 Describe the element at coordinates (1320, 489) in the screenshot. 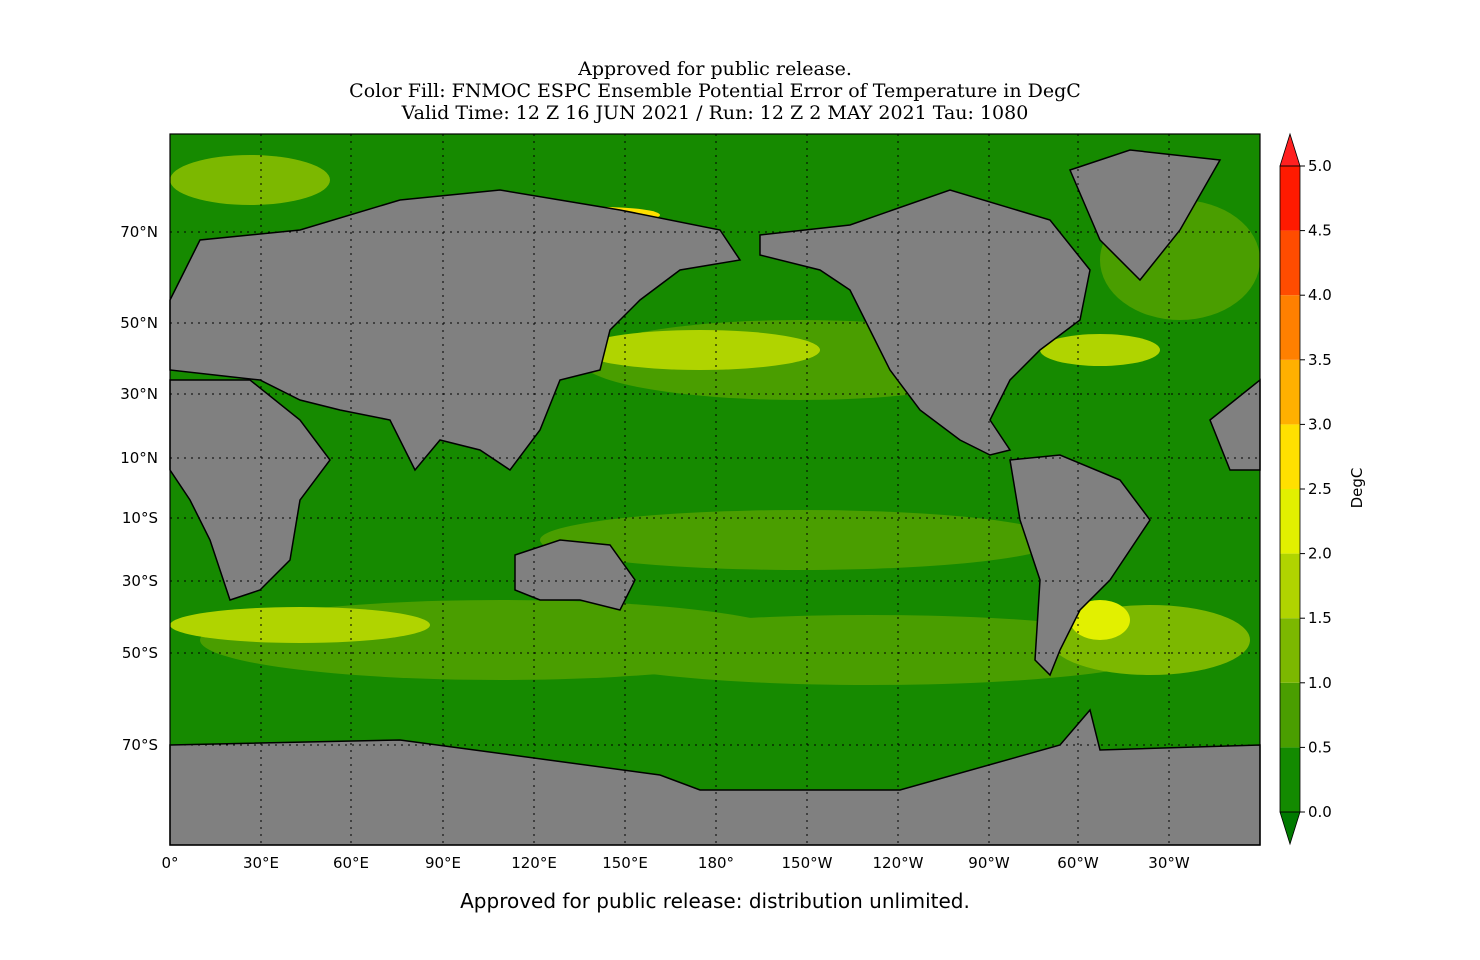

I see `colorbar-tick-label: 2.5` at that location.